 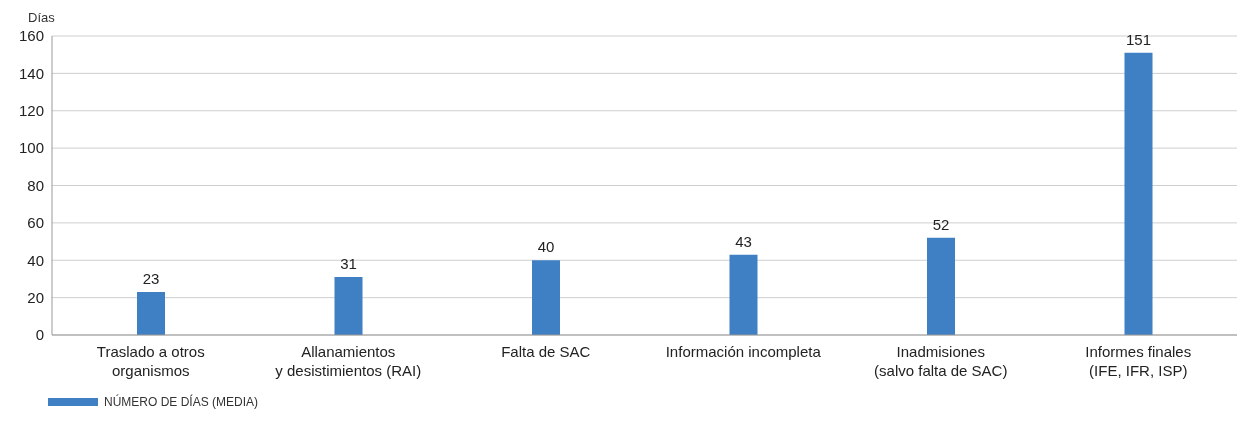 What do you see at coordinates (31, 148) in the screenshot?
I see `y-tick-label: 100` at bounding box center [31, 148].